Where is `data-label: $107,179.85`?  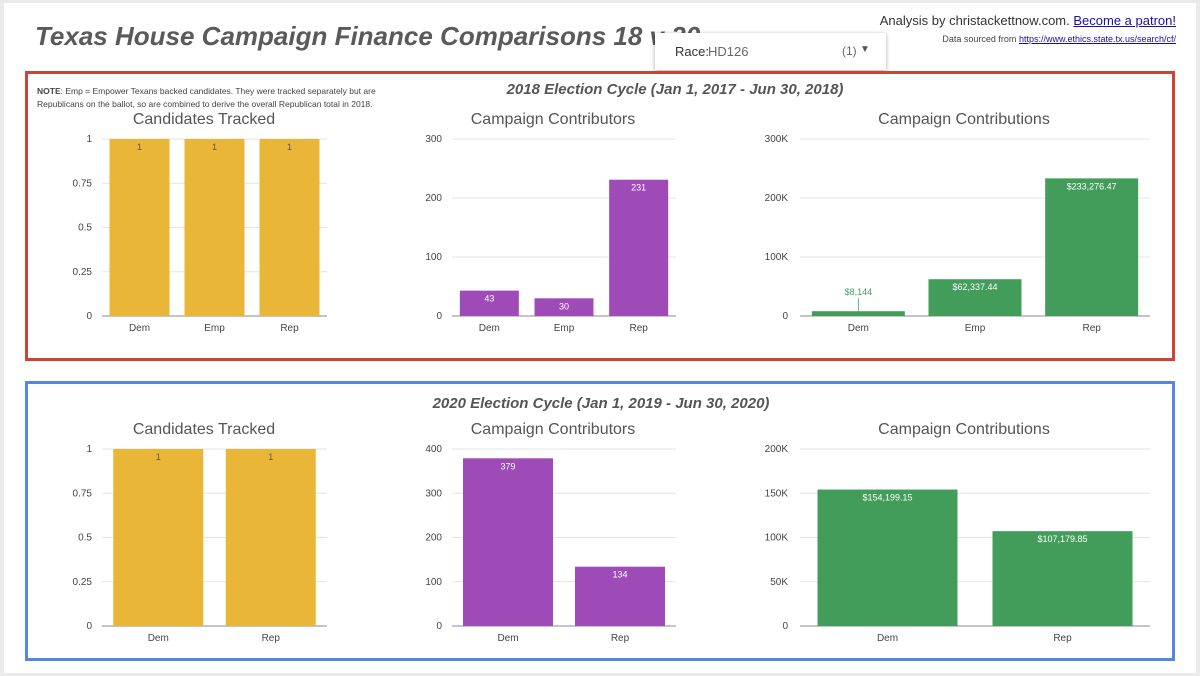 data-label: $107,179.85 is located at coordinates (1062, 539).